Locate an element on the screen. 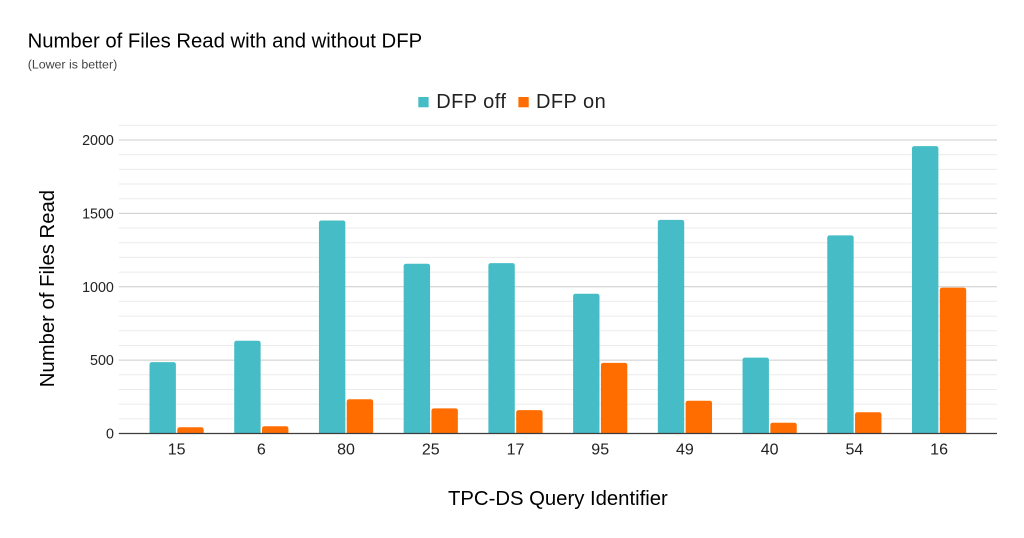 The image size is (1024, 538). svg-text: 95 is located at coordinates (600, 450).